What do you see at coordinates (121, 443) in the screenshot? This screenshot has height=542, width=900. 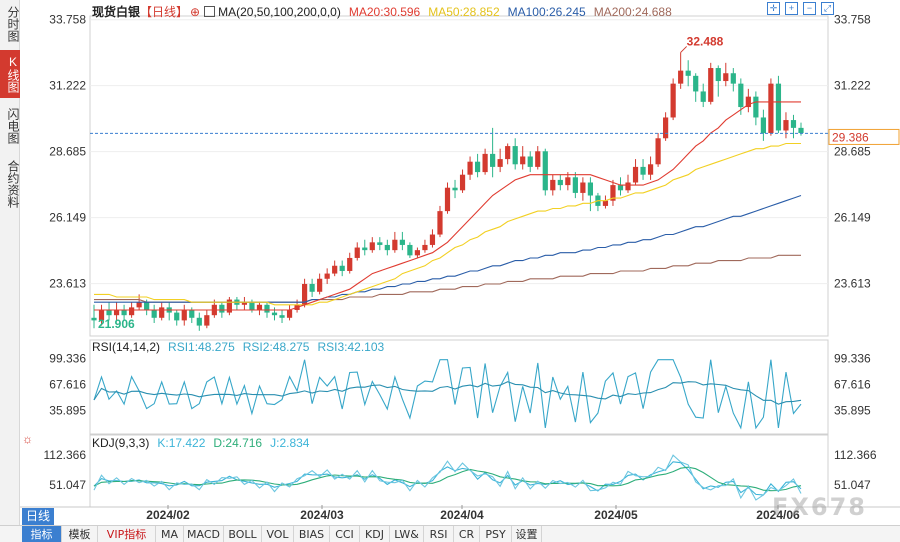 I see `kdj-title: KDJ(9,3,3)` at bounding box center [121, 443].